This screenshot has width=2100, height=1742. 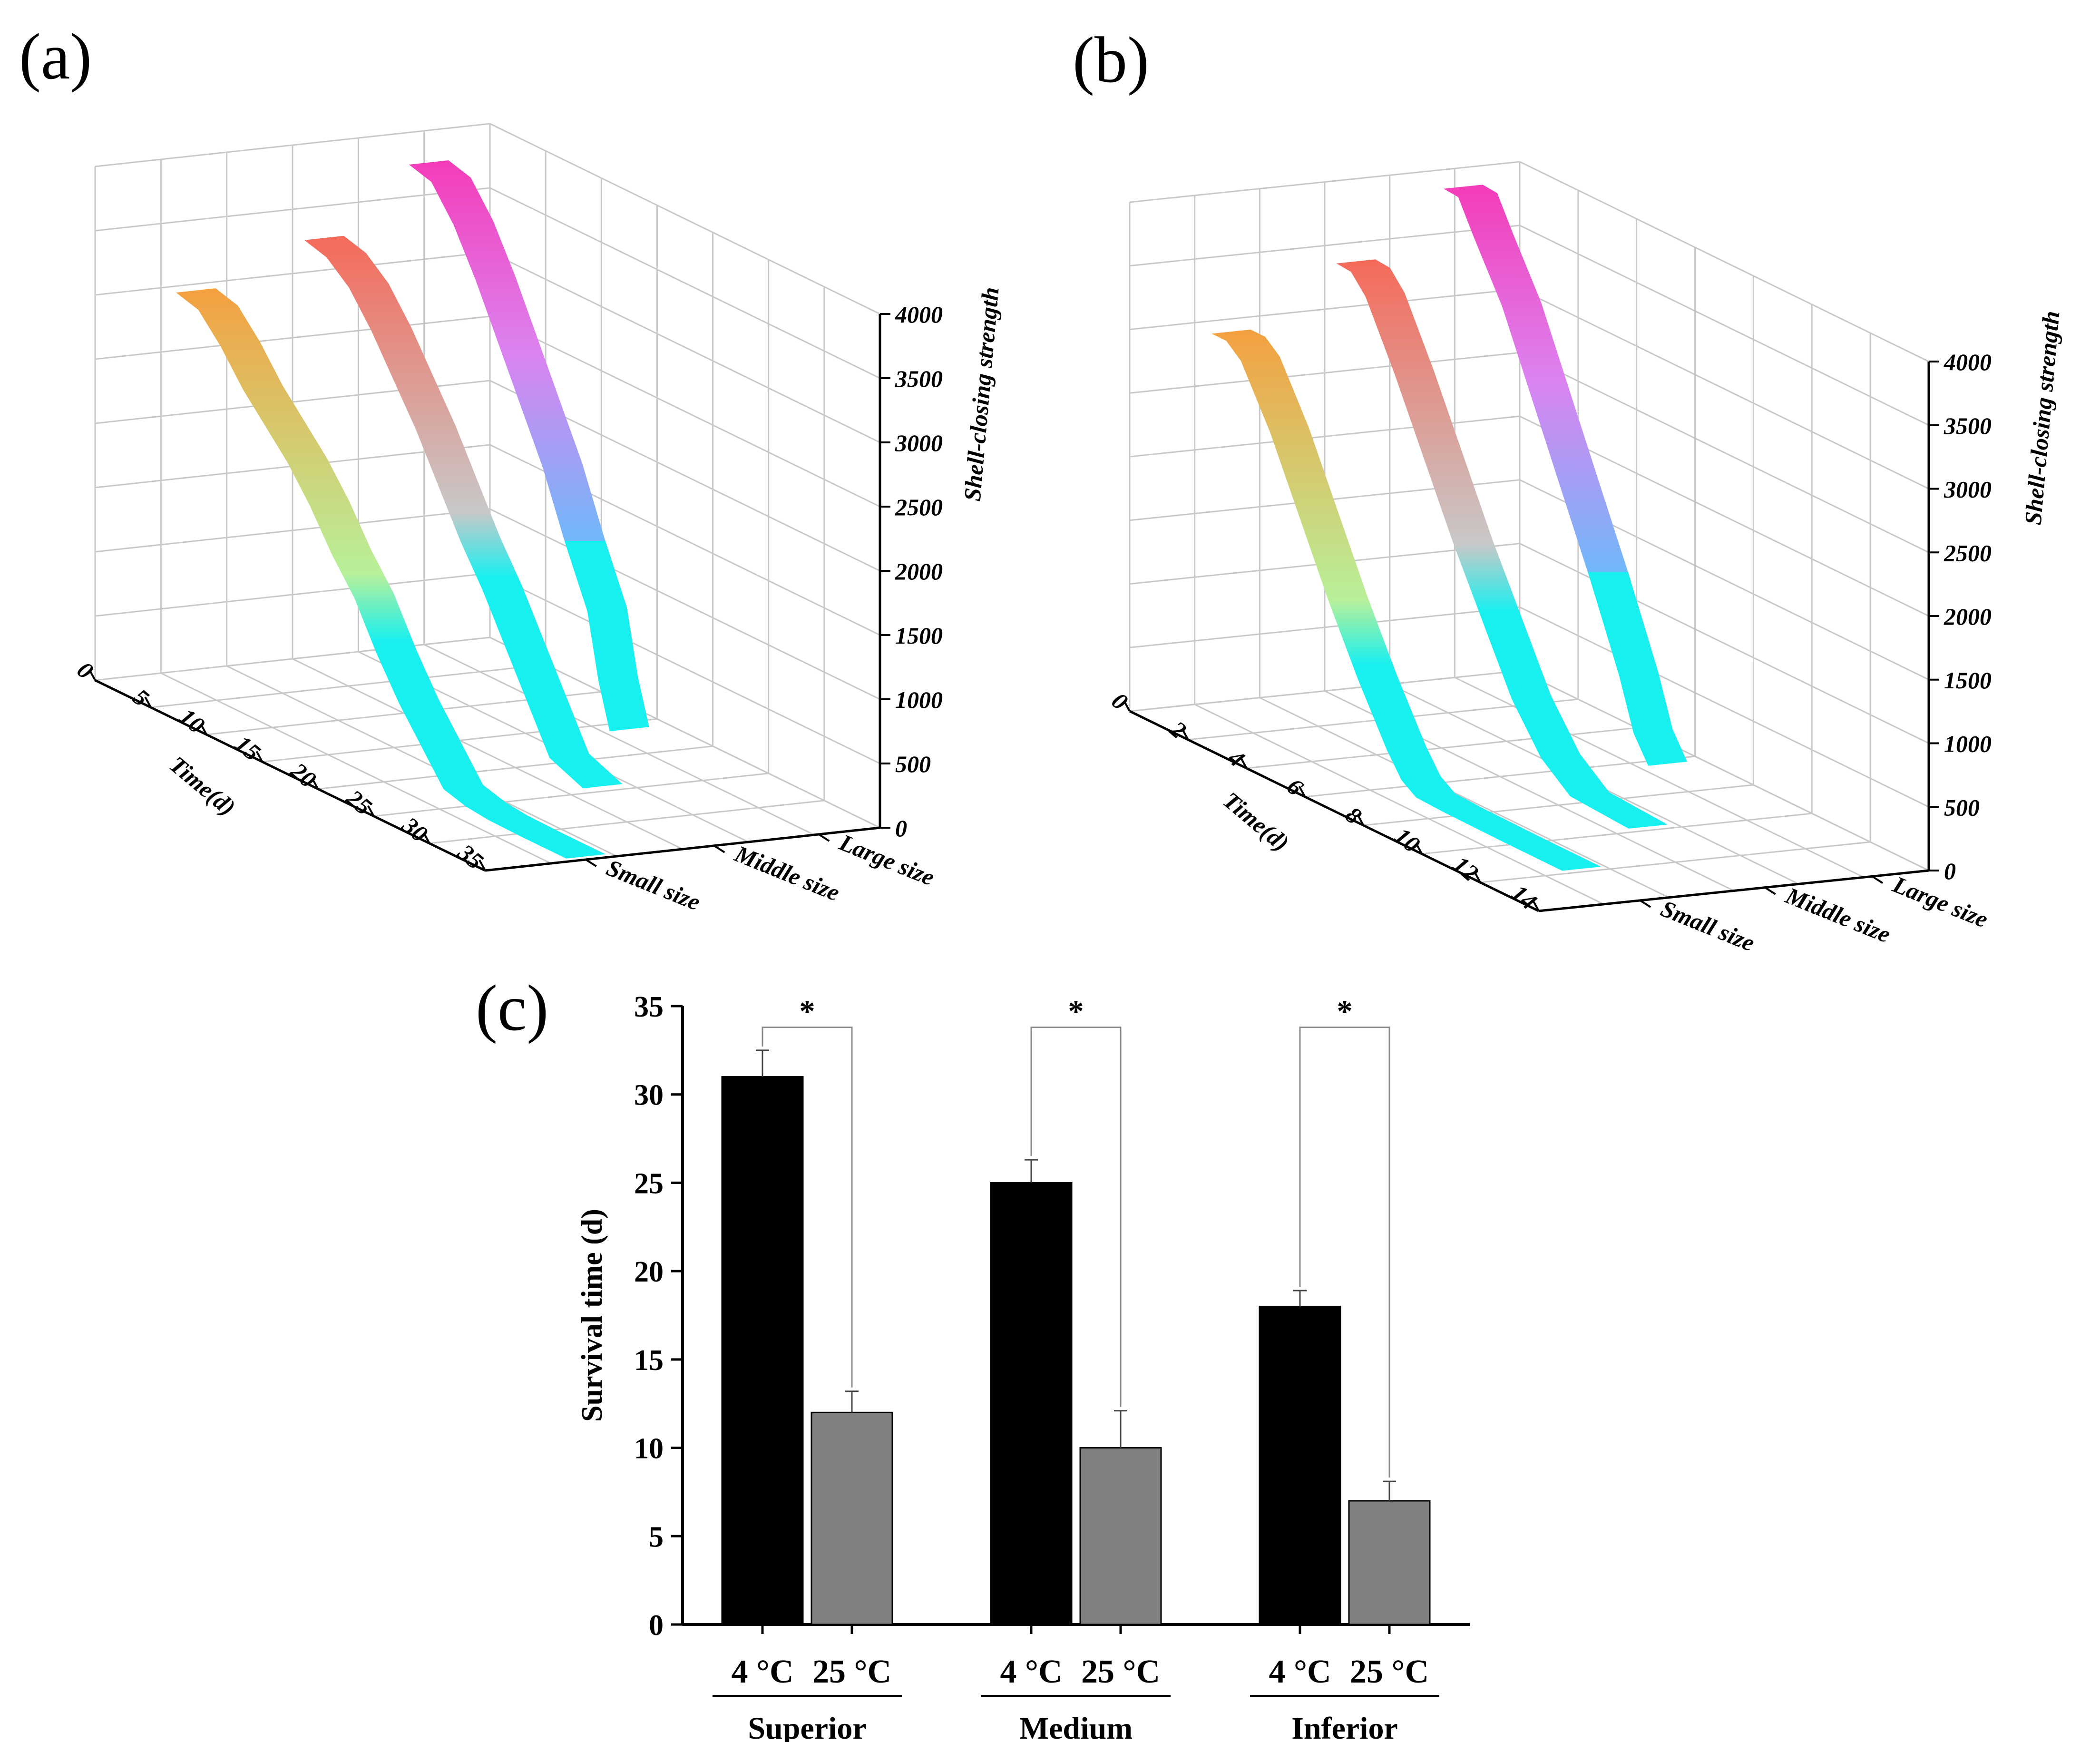 I want to click on bar-superior-4c, so click(x=762, y=1350).